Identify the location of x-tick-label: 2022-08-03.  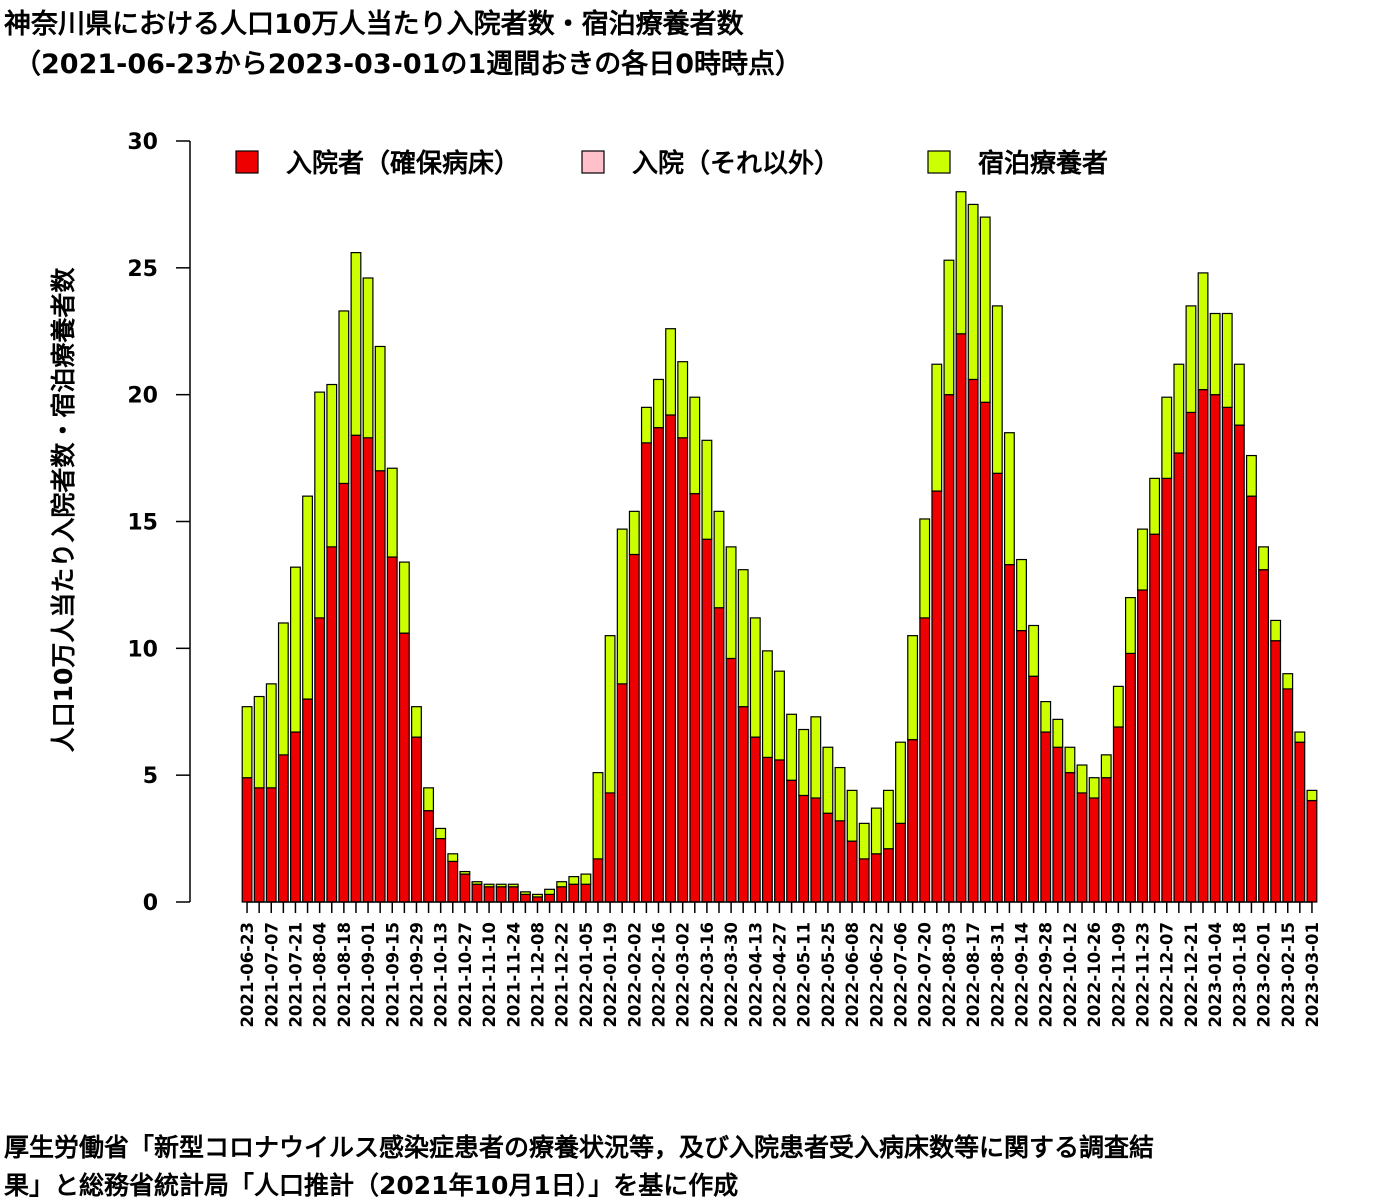
(949, 975).